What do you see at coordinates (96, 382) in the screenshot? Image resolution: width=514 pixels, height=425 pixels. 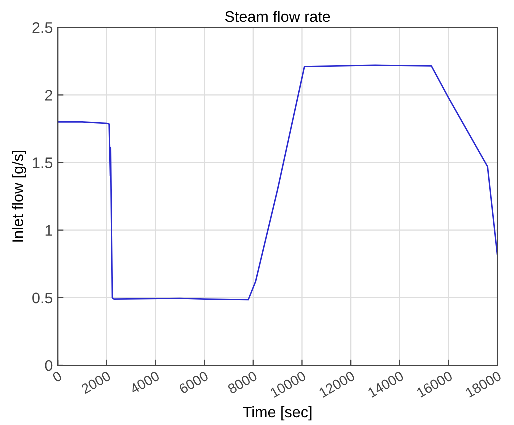 I see `x-tick-label: 2000` at bounding box center [96, 382].